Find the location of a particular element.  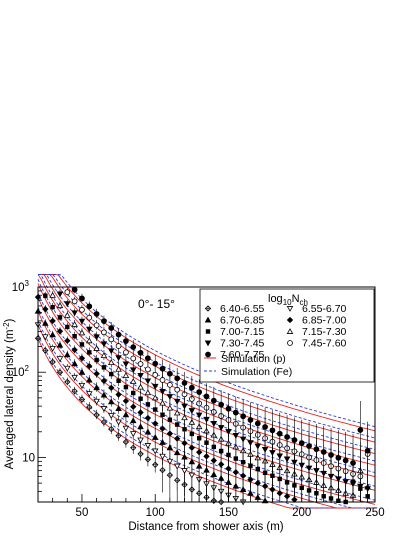

legend-item: 7.30-7.45 is located at coordinates (234, 344).